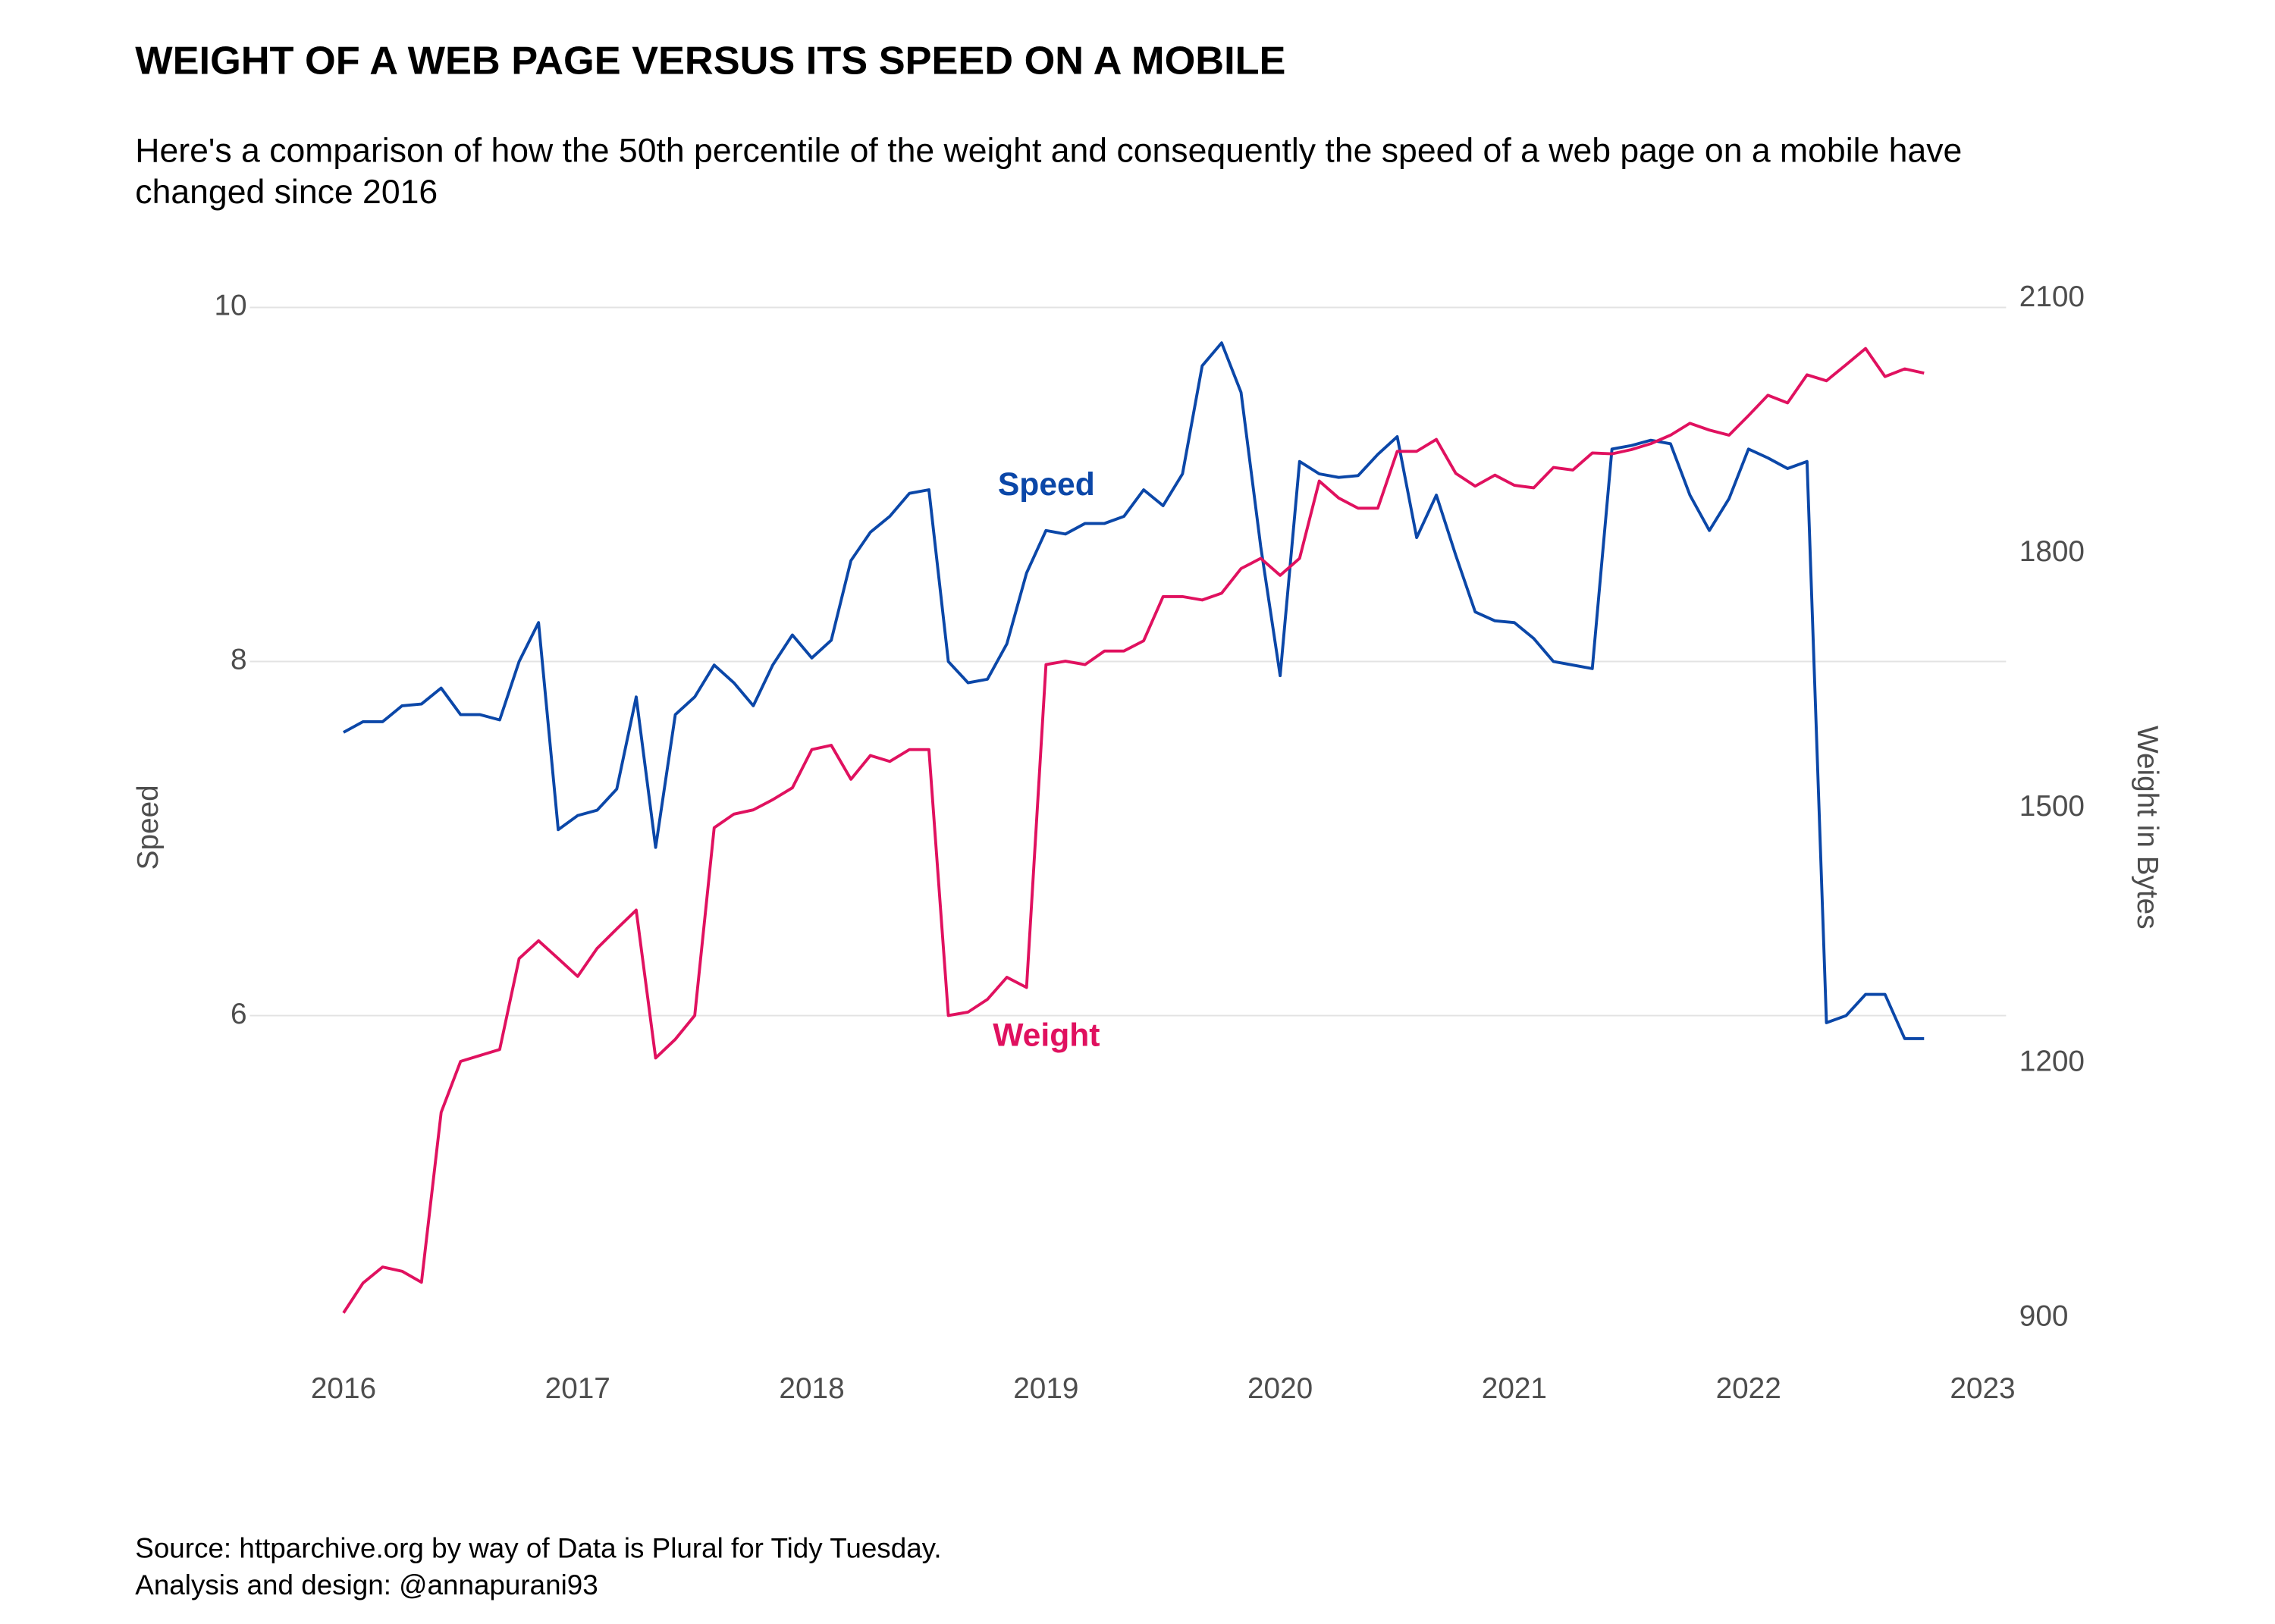 This screenshot has width=2275, height=1624. I want to click on x-tick-label: 2021, so click(1514, 1388).